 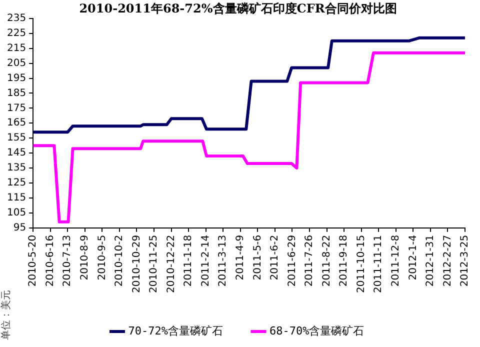 I want to click on x-tick-label: 2011-2-14, so click(x=206, y=260).